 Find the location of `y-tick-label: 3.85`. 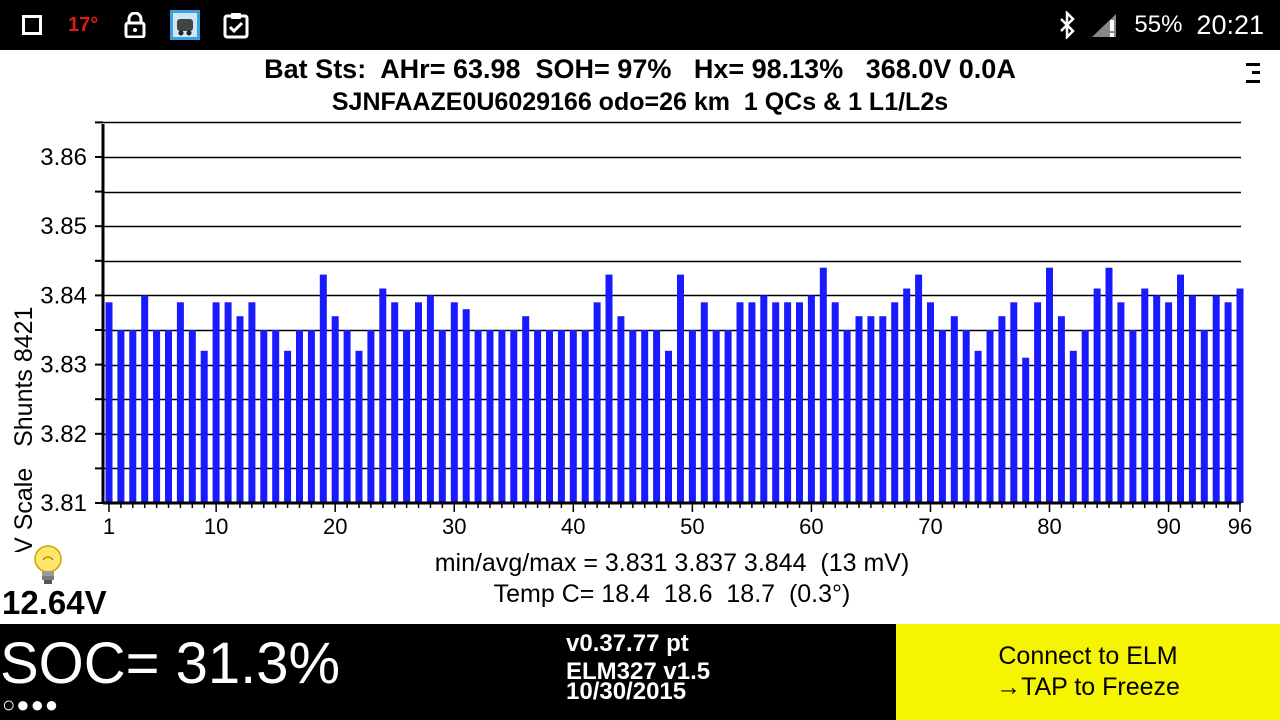

y-tick-label: 3.85 is located at coordinates (63, 226).